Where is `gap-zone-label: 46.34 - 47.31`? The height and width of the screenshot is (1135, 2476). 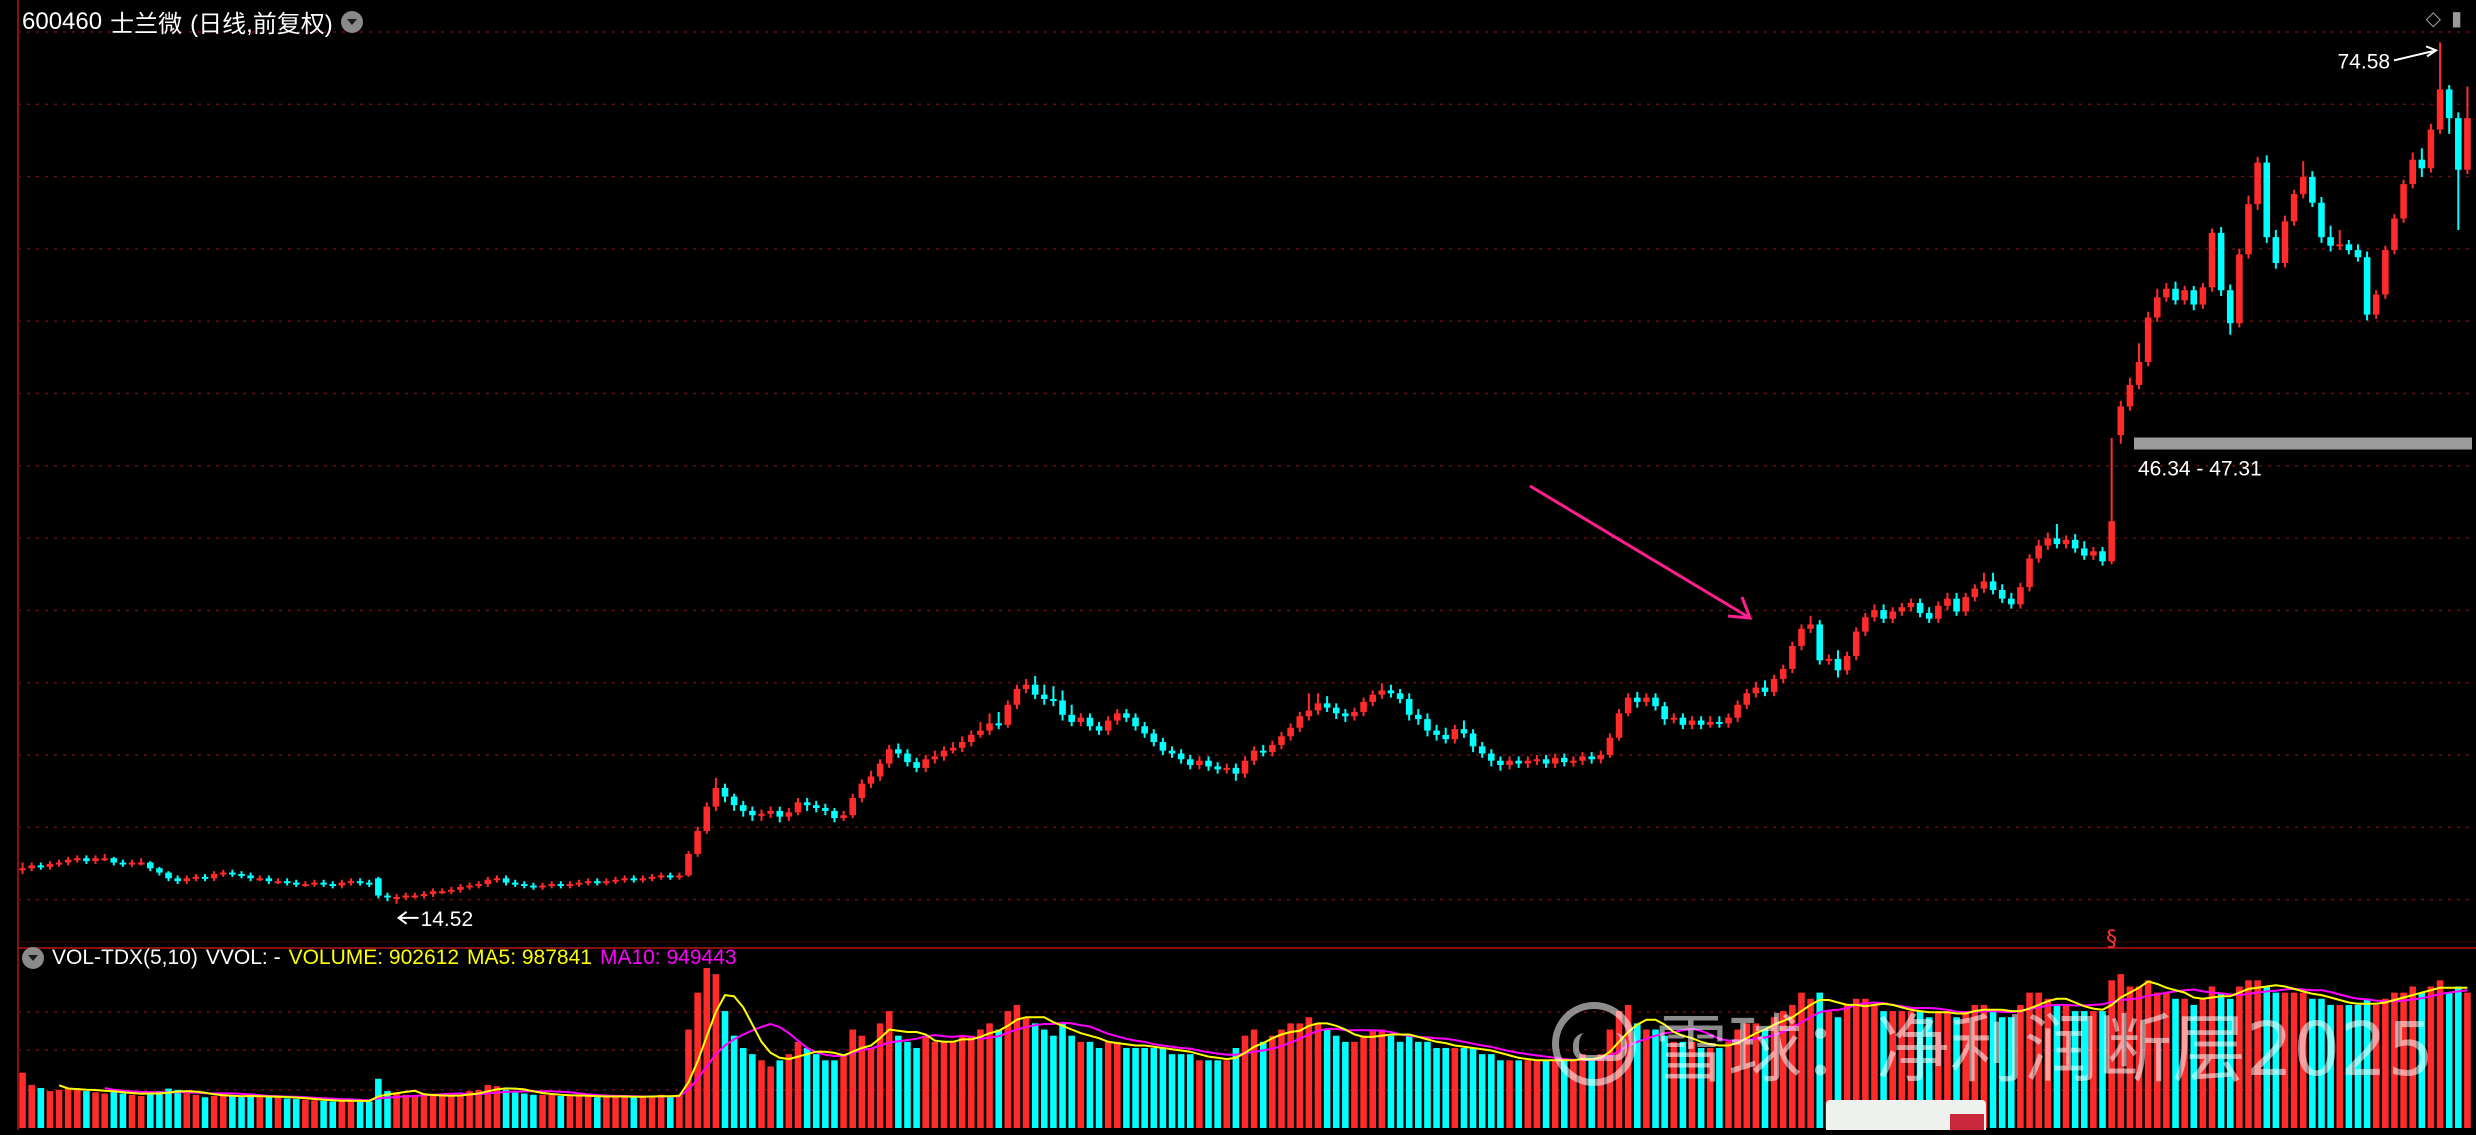
gap-zone-label: 46.34 - 47.31 is located at coordinates (2200, 469).